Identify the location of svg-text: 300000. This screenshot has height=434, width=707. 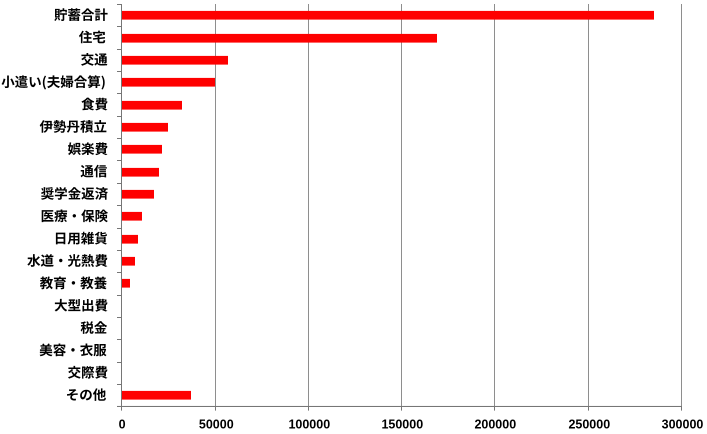
(683, 424).